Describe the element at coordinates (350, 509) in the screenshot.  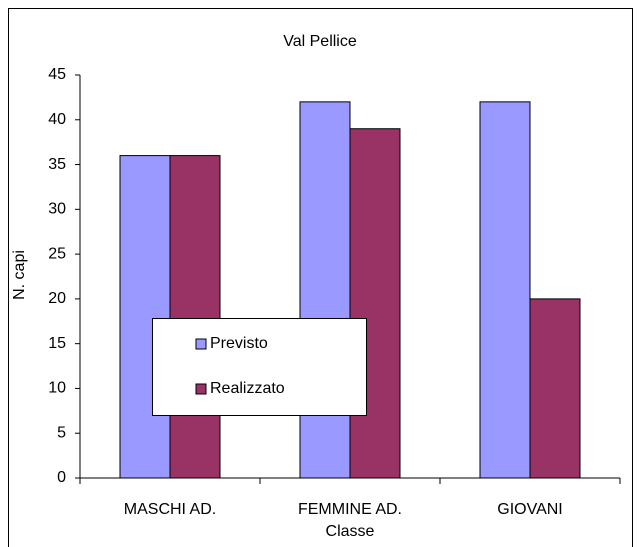
I see `x-tick-label: FEMMINE AD.` at that location.